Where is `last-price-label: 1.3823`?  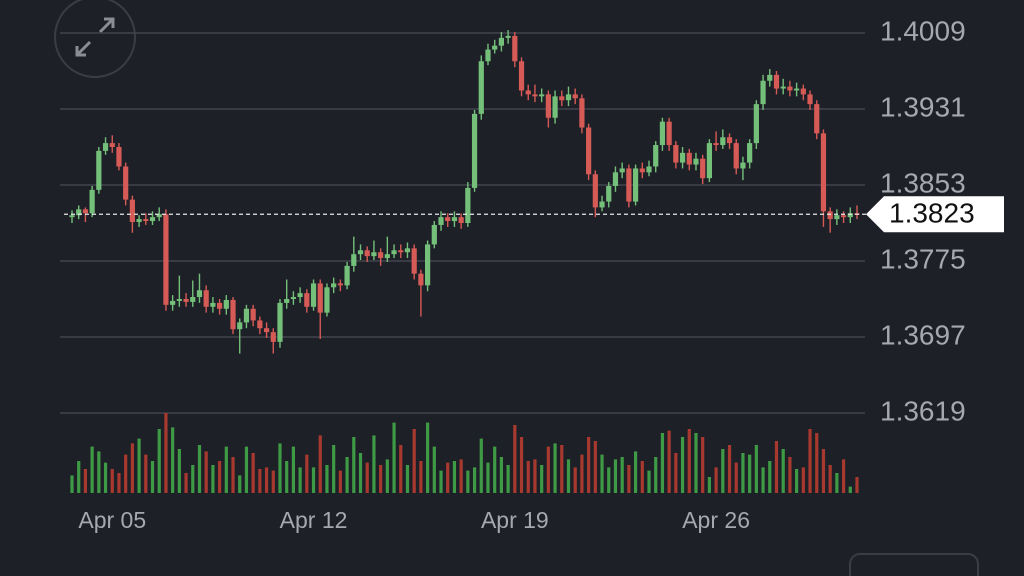 last-price-label: 1.3823 is located at coordinates (932, 213).